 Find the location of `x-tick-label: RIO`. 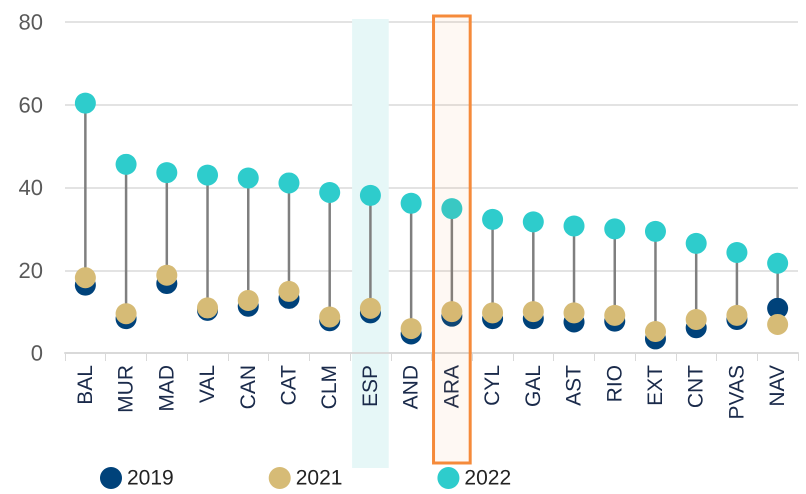

x-tick-label: RIO is located at coordinates (614, 383).